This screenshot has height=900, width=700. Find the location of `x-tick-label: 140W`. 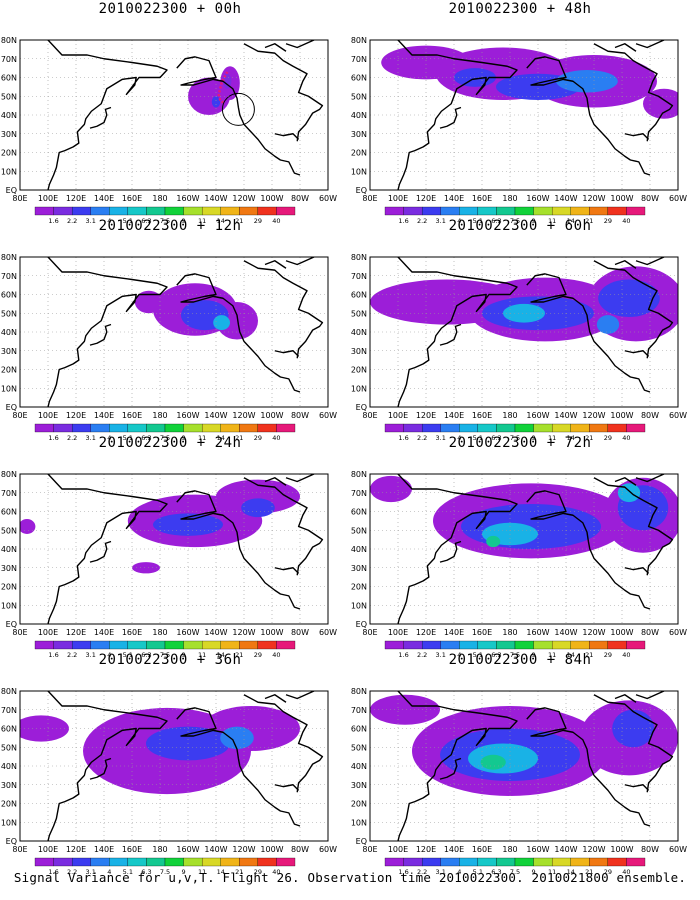

x-tick-label: 140W is located at coordinates (565, 415).